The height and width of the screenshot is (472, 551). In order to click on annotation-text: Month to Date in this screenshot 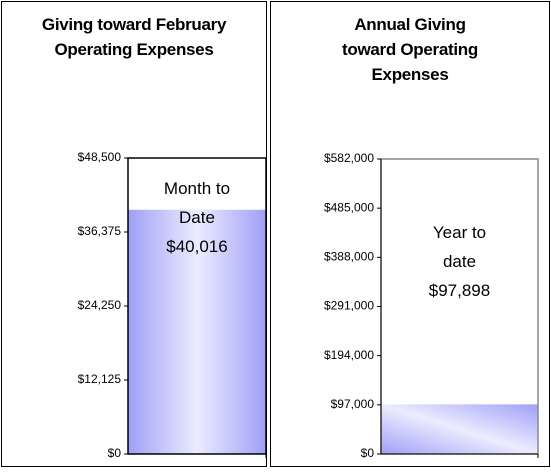, I will do `click(197, 203)`.